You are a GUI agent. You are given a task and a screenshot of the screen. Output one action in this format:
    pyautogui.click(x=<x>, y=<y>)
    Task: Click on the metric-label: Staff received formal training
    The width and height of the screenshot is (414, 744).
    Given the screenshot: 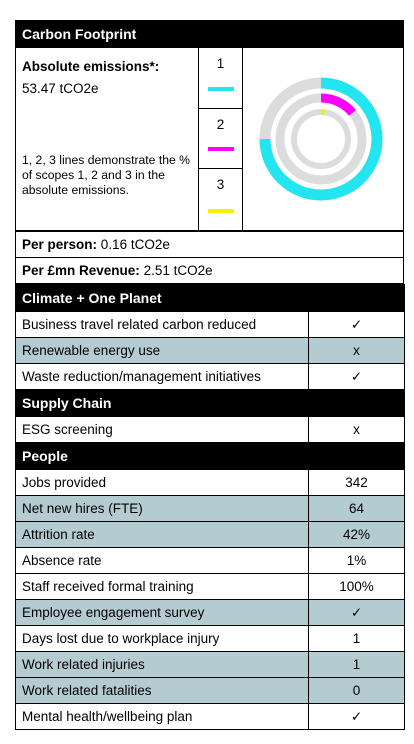 What is the action you would take?
    pyautogui.click(x=162, y=586)
    